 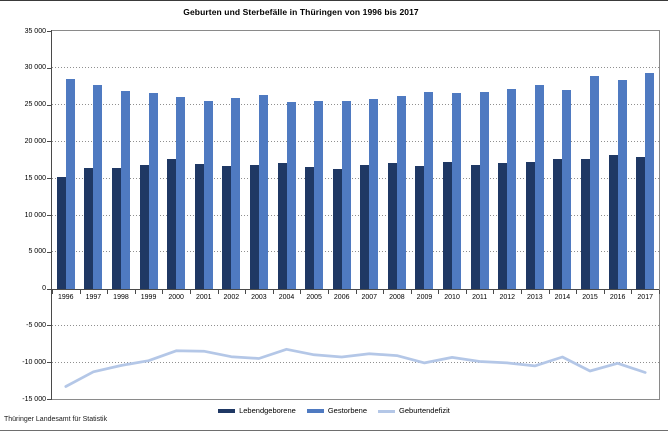 What do you see at coordinates (401, 192) in the screenshot?
I see `bar-gestorbene-2008` at bounding box center [401, 192].